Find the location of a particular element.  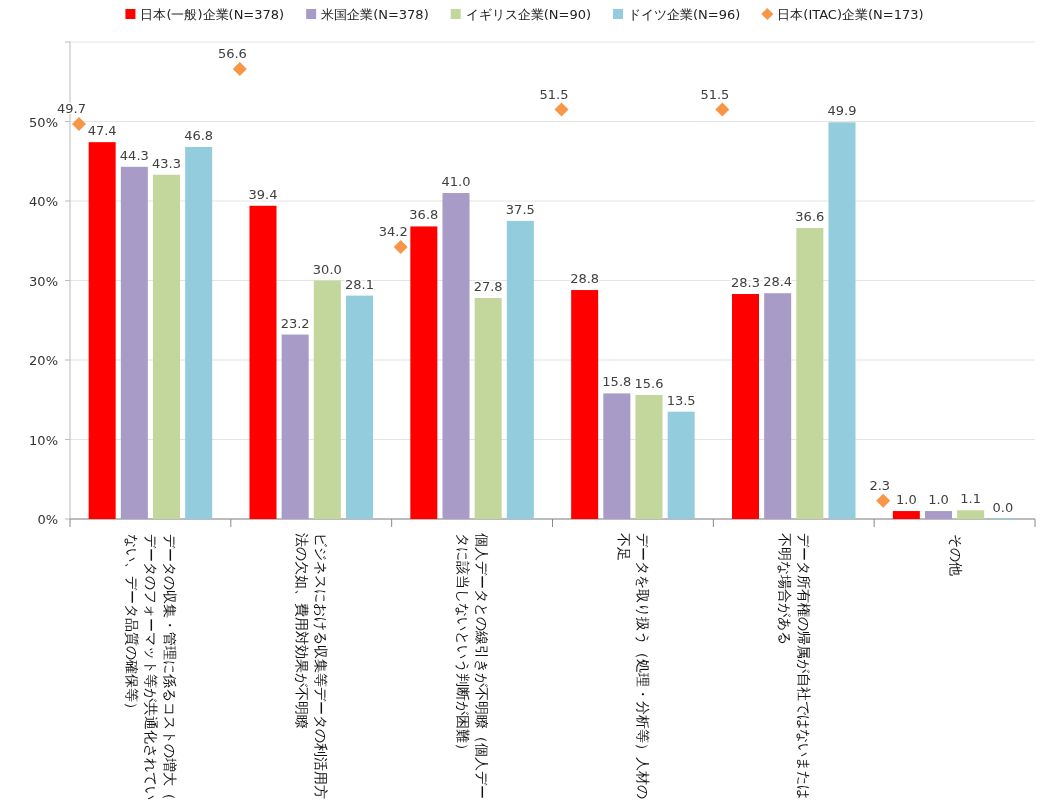

x-tick-label: データを取り扱う（処理・分析等）人材の不足 is located at coordinates (633, 667).